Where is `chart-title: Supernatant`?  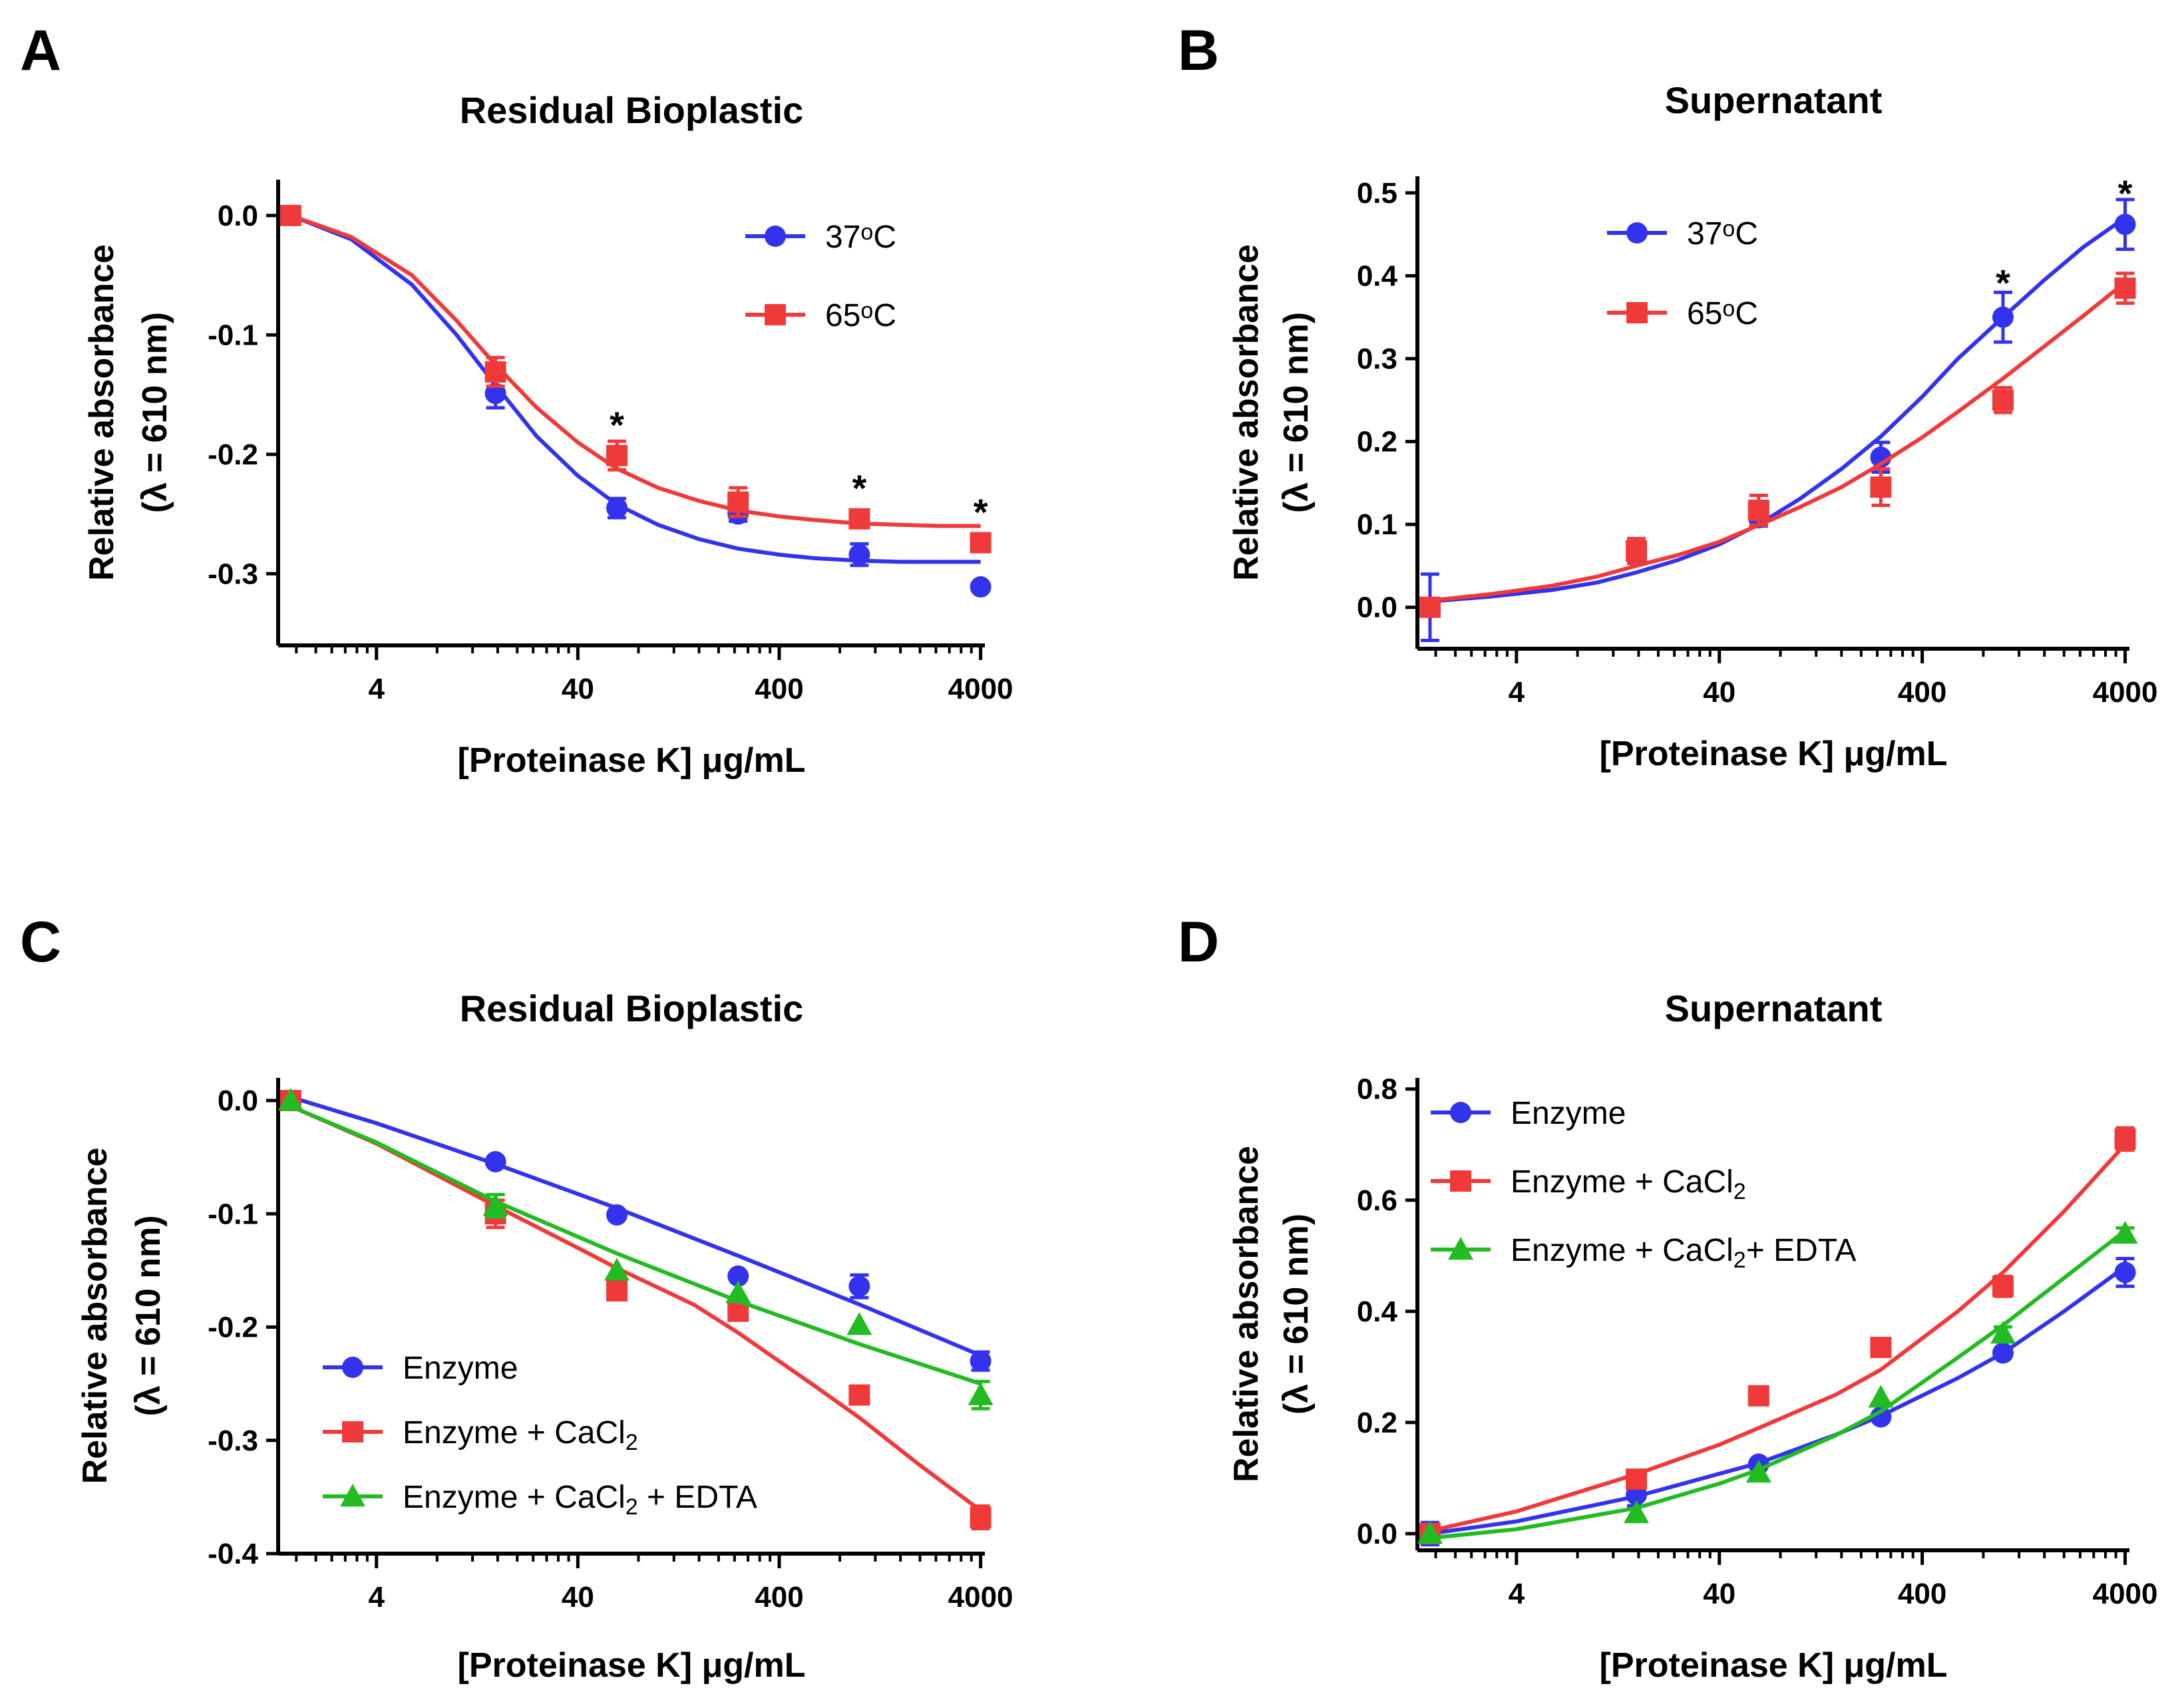 chart-title: Supernatant is located at coordinates (1774, 1008).